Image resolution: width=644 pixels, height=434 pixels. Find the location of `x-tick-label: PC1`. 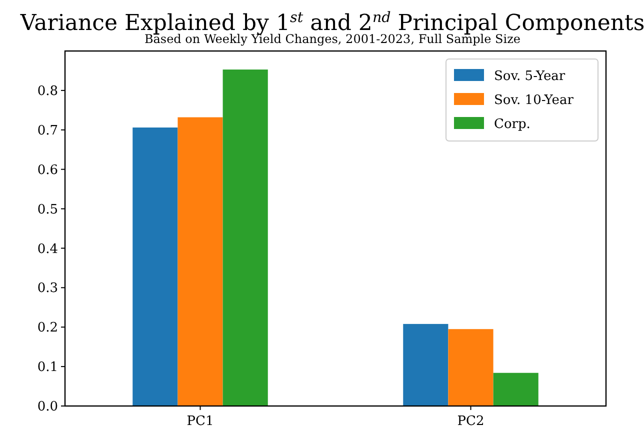

x-tick-label: PC1 is located at coordinates (200, 421).